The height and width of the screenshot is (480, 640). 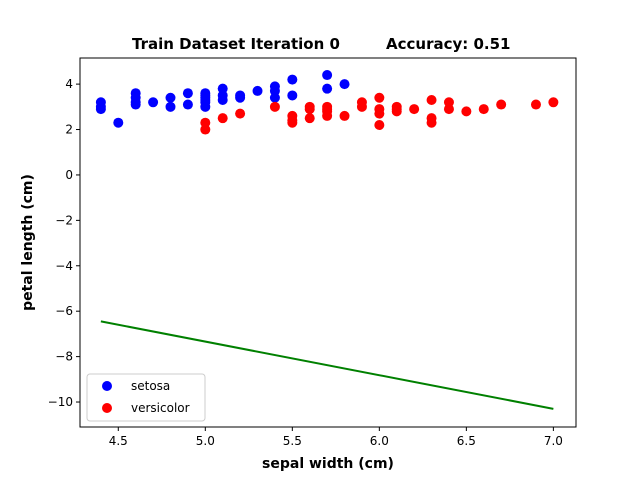 What do you see at coordinates (69, 84) in the screenshot?
I see `y-tick-label: 4` at bounding box center [69, 84].